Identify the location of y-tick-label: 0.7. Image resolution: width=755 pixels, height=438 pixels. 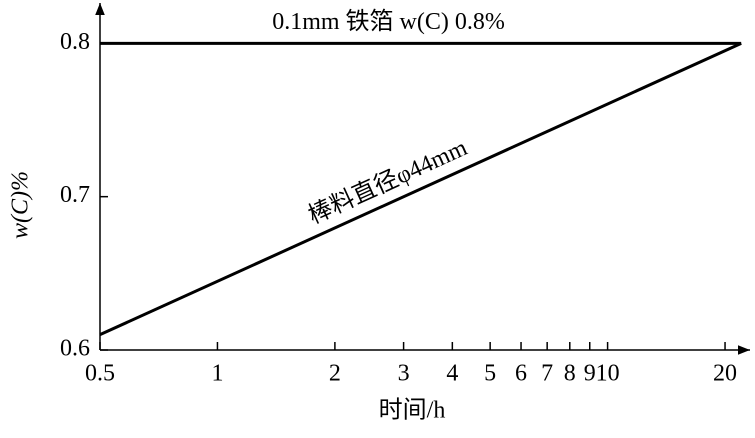
(75, 195).